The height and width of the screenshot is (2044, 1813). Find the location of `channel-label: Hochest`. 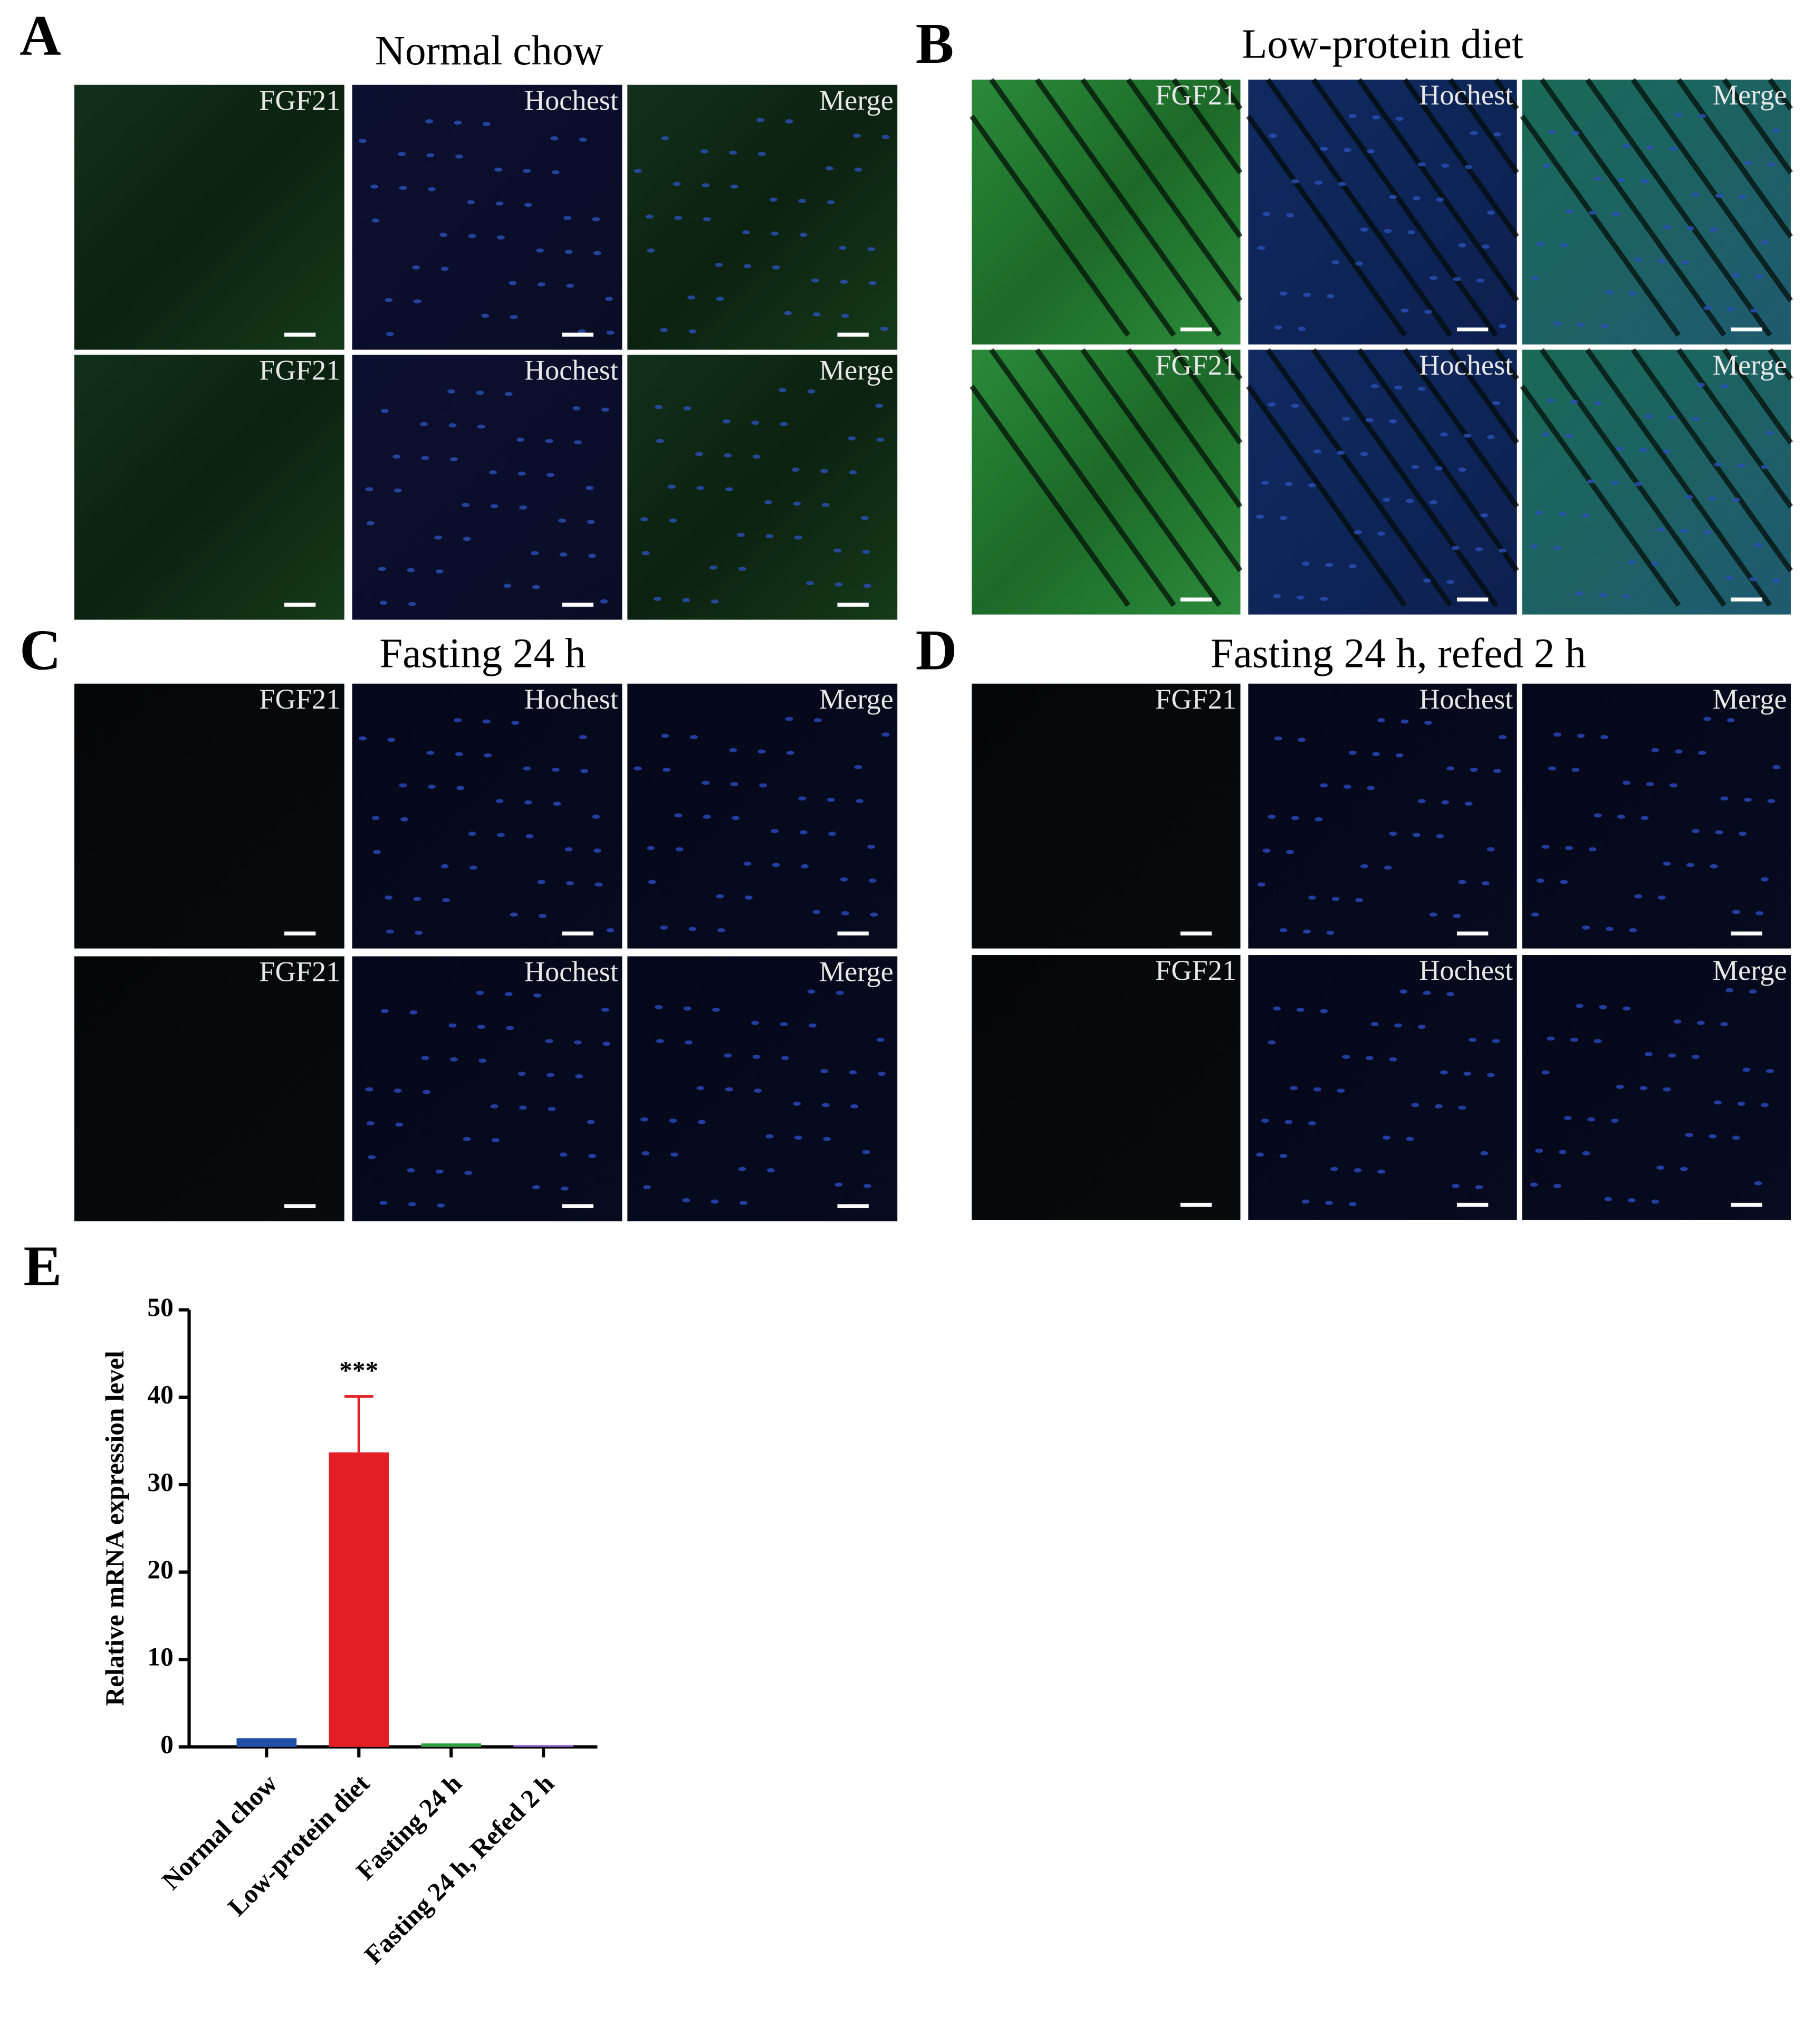

channel-label: Hochest is located at coordinates (571, 370).